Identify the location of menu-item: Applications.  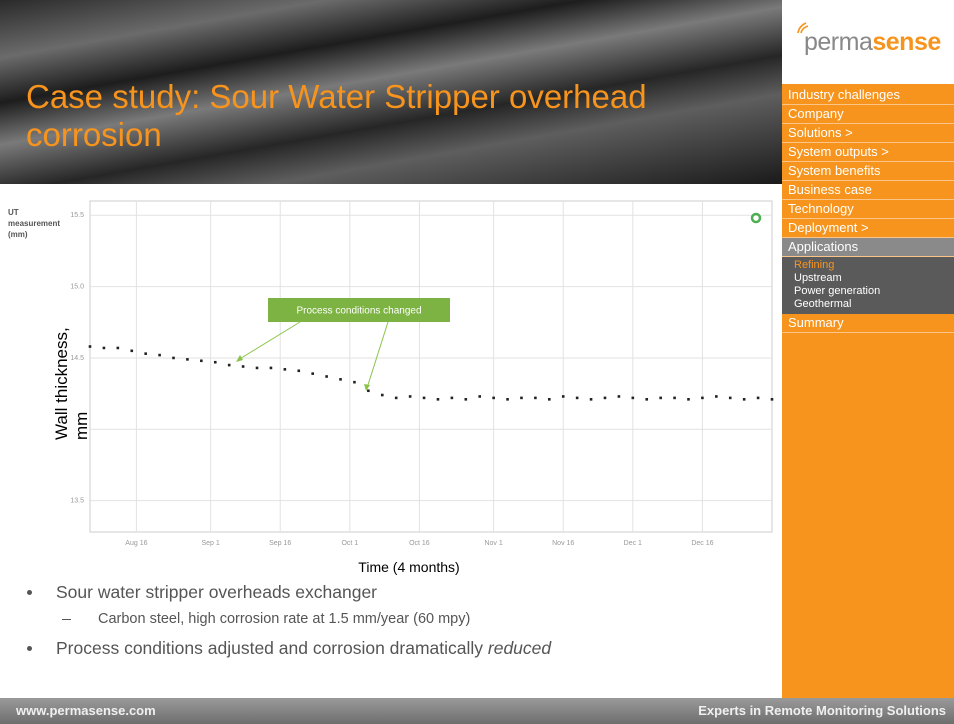
(868, 247).